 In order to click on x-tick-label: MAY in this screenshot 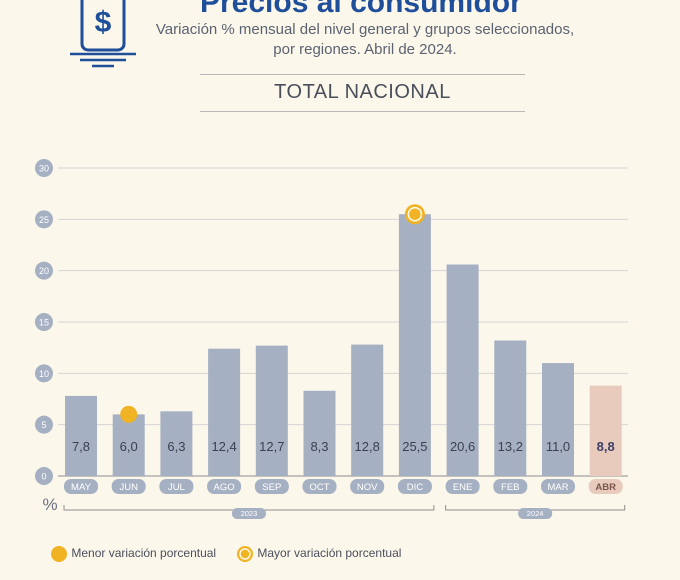, I will do `click(81, 487)`.